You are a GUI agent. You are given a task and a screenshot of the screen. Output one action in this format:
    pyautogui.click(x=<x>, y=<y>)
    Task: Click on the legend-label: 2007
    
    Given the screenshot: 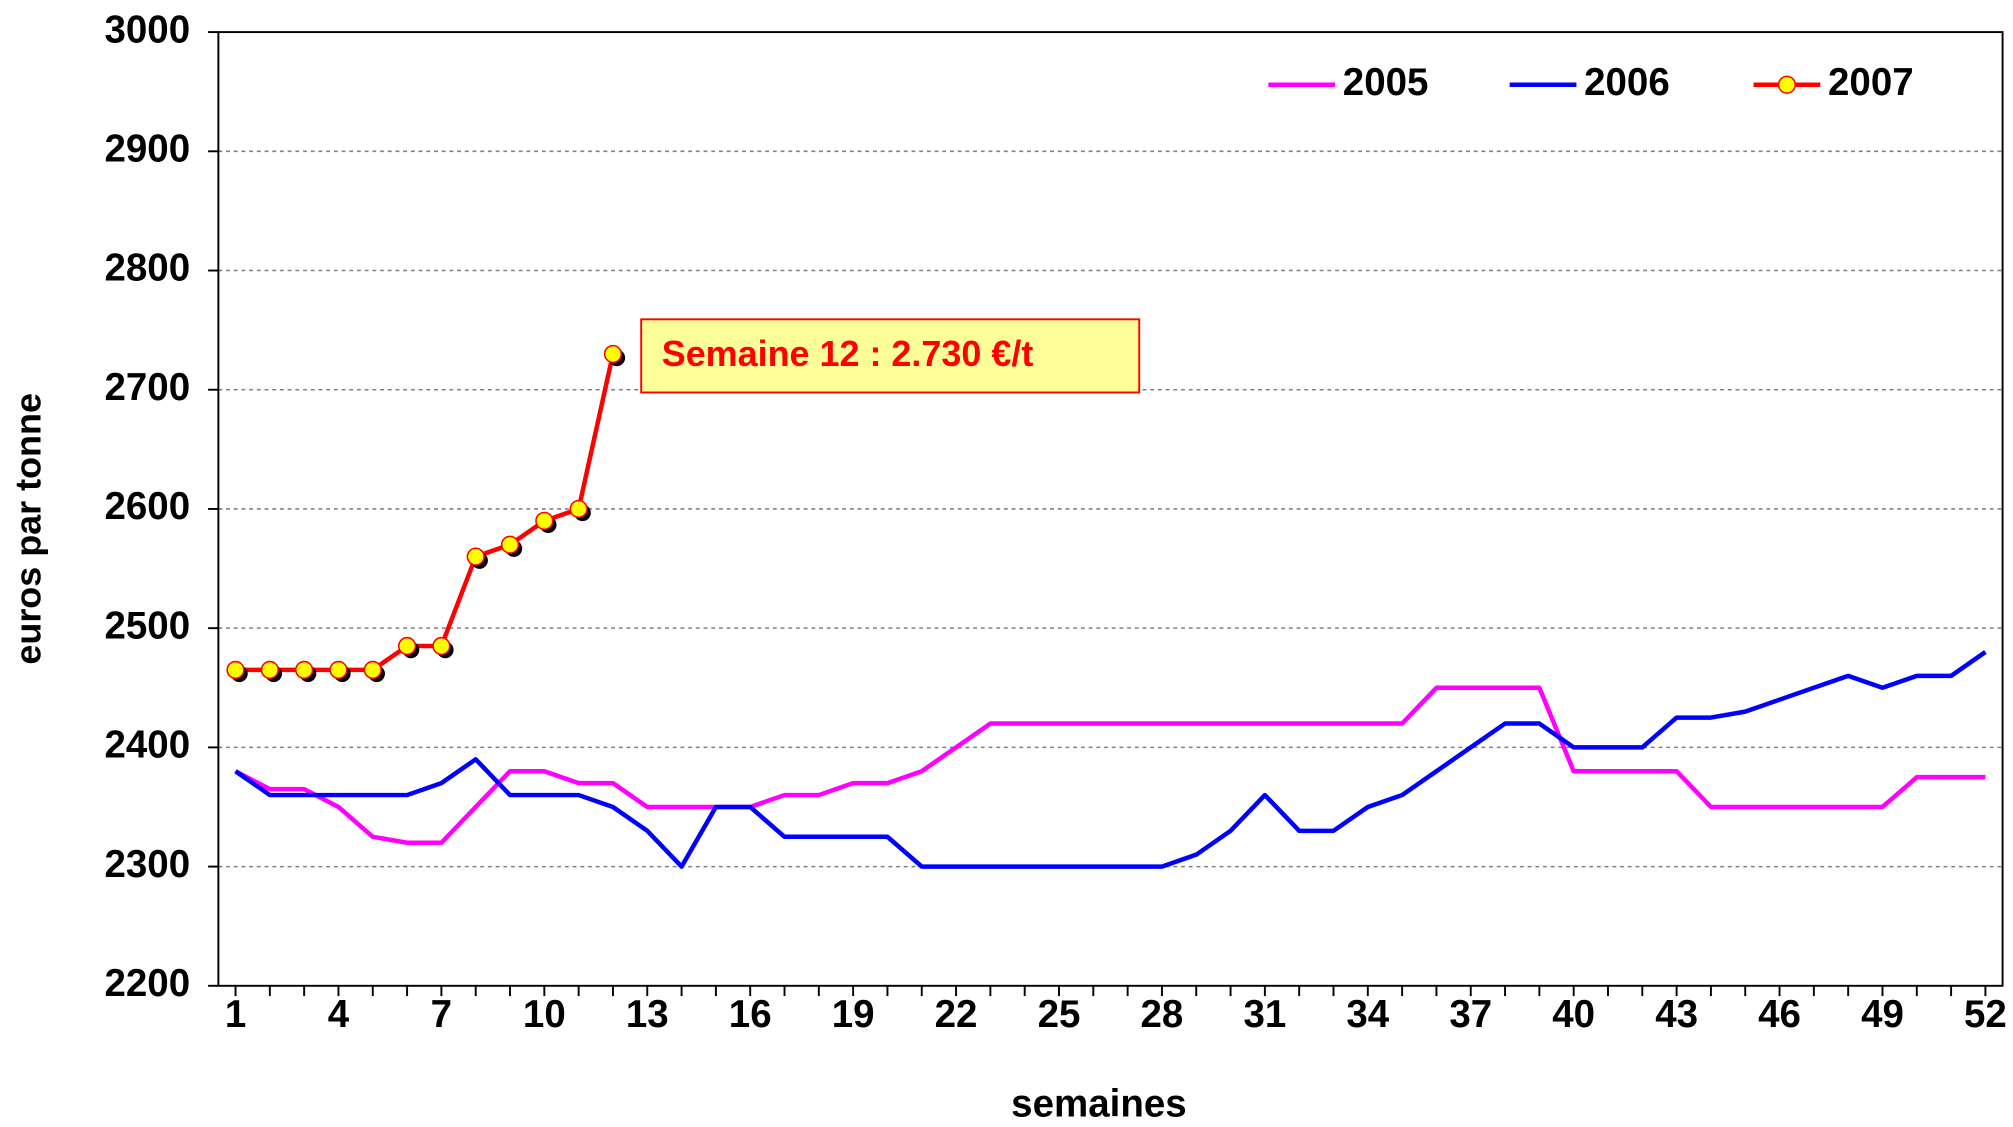 What is the action you would take?
    pyautogui.click(x=1871, y=82)
    